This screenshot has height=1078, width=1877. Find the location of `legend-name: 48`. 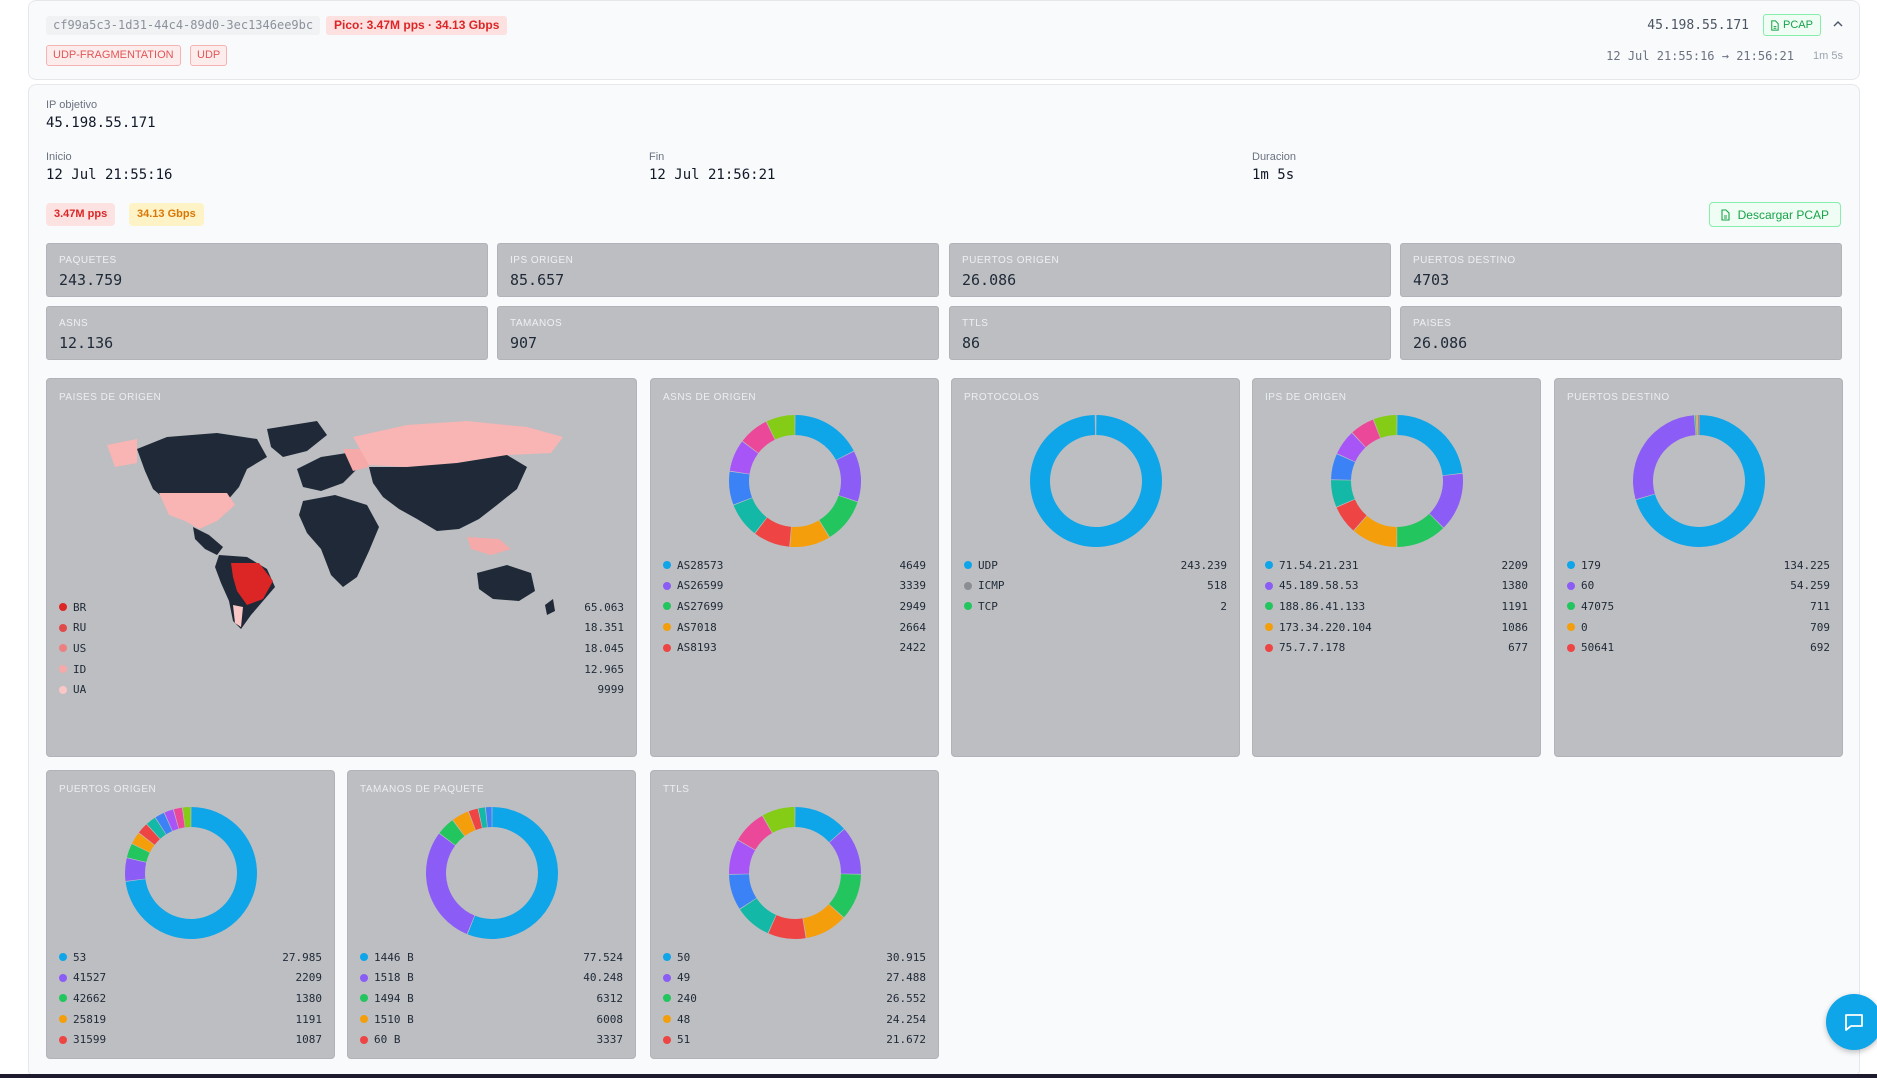

legend-name: 48 is located at coordinates (684, 1019).